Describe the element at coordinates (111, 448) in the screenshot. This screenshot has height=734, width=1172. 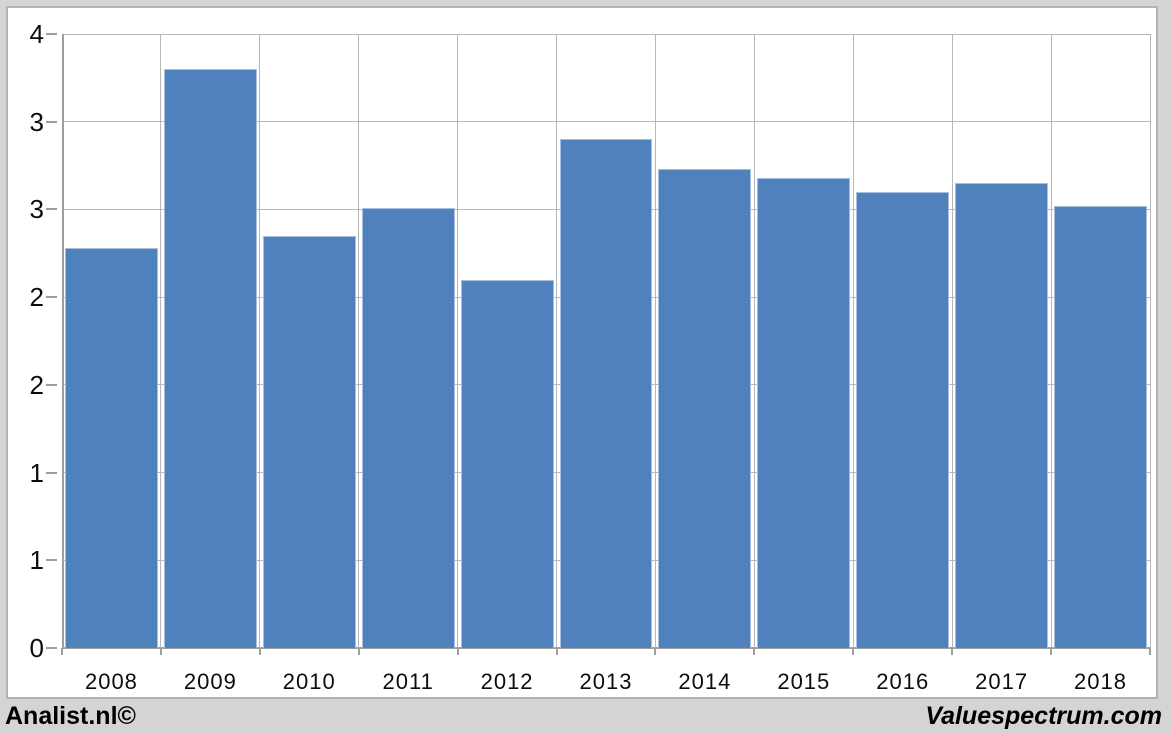
I see `bar-2008` at that location.